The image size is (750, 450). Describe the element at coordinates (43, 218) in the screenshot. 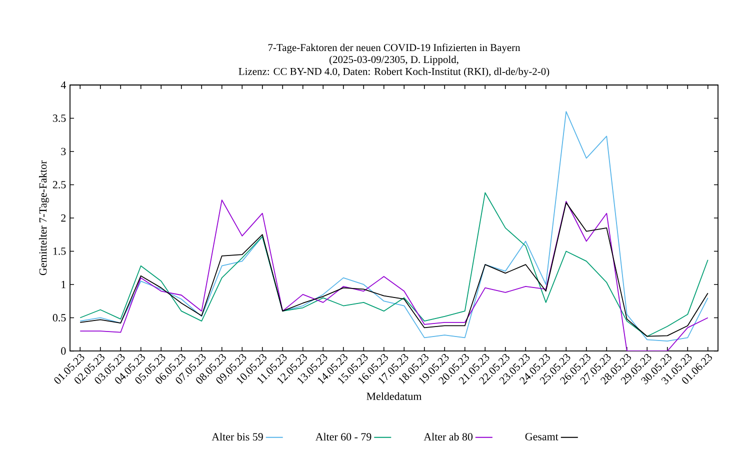

I see `y-axis-title: Gemittelter 7-Tage-Faktor` at that location.